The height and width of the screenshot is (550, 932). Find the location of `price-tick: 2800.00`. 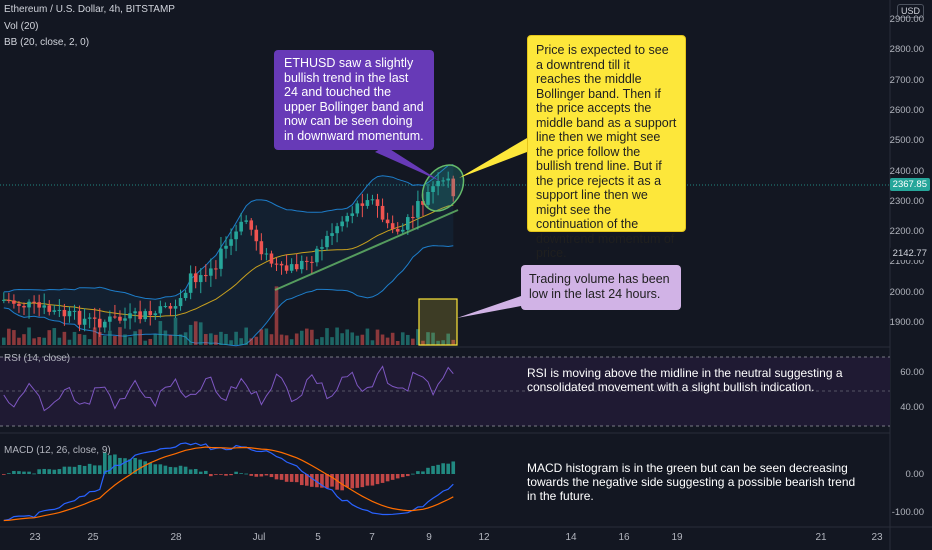

price-tick: 2800.00 is located at coordinates (906, 50).